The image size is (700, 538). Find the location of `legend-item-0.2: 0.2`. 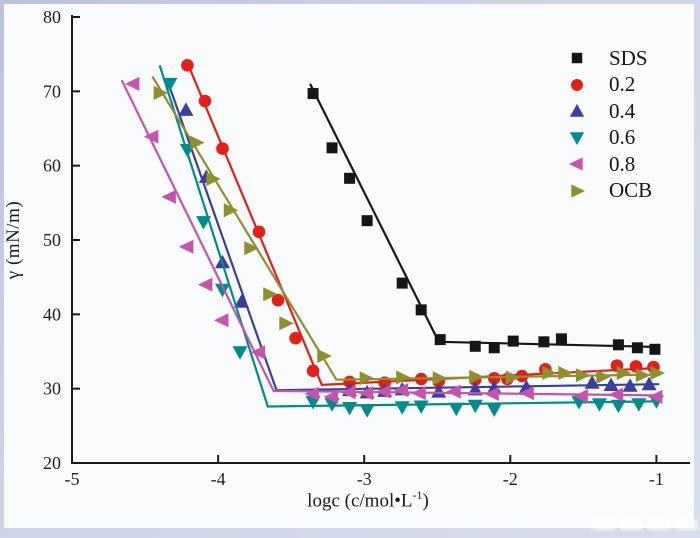

legend-item-0.2: 0.2 is located at coordinates (608, 85).